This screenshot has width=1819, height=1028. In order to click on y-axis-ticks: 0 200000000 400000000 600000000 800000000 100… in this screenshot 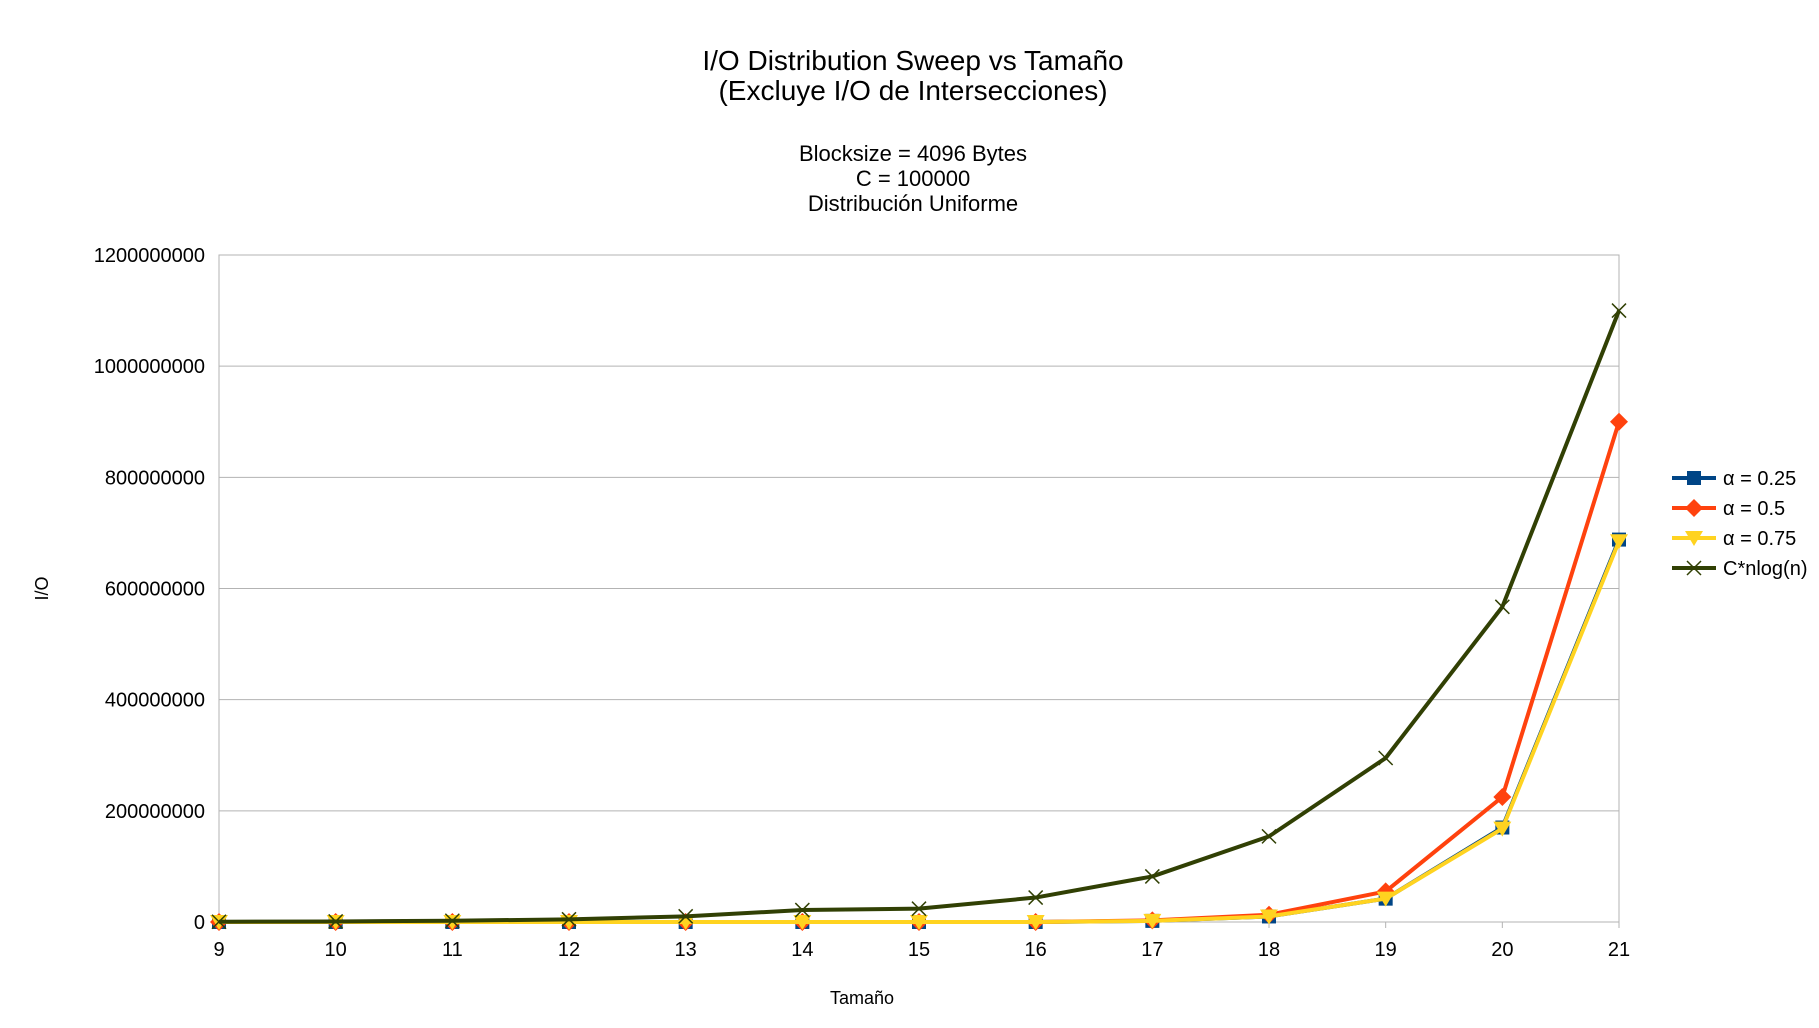, I will do `click(149, 589)`.